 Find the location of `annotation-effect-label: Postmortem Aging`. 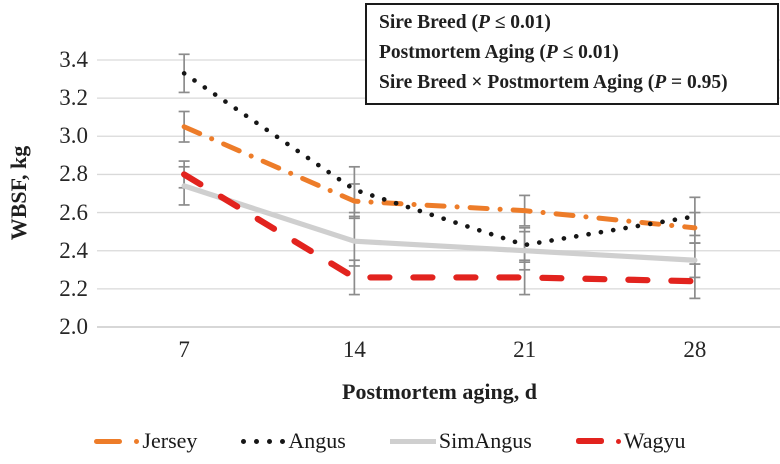

annotation-effect-label: Postmortem Aging is located at coordinates (457, 52).